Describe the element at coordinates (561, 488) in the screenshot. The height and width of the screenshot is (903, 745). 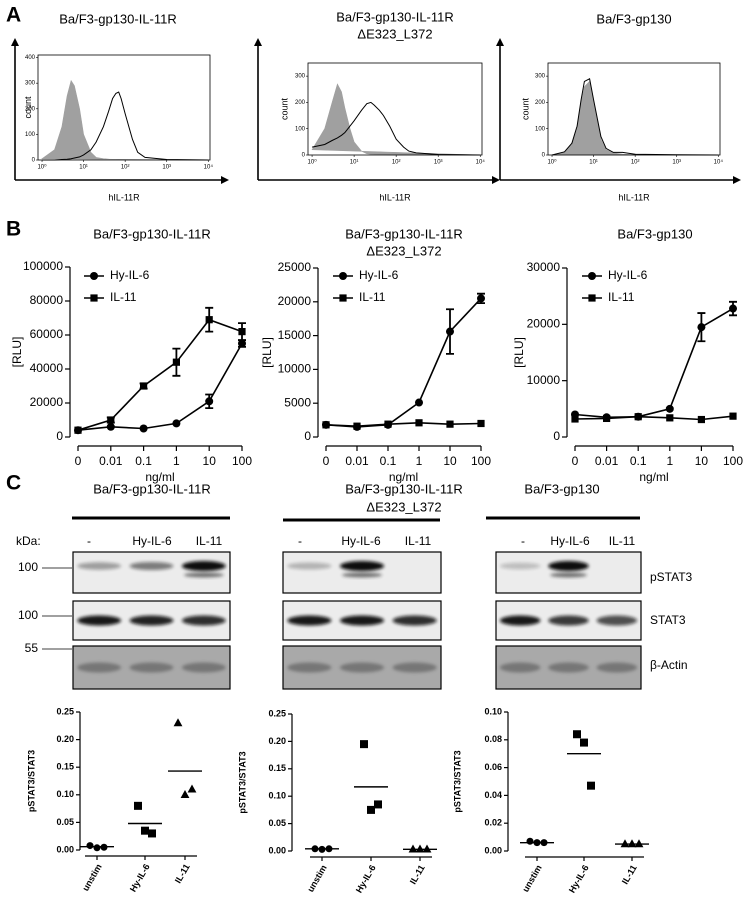
I see `blot-title: Ba/F3-gp130` at that location.